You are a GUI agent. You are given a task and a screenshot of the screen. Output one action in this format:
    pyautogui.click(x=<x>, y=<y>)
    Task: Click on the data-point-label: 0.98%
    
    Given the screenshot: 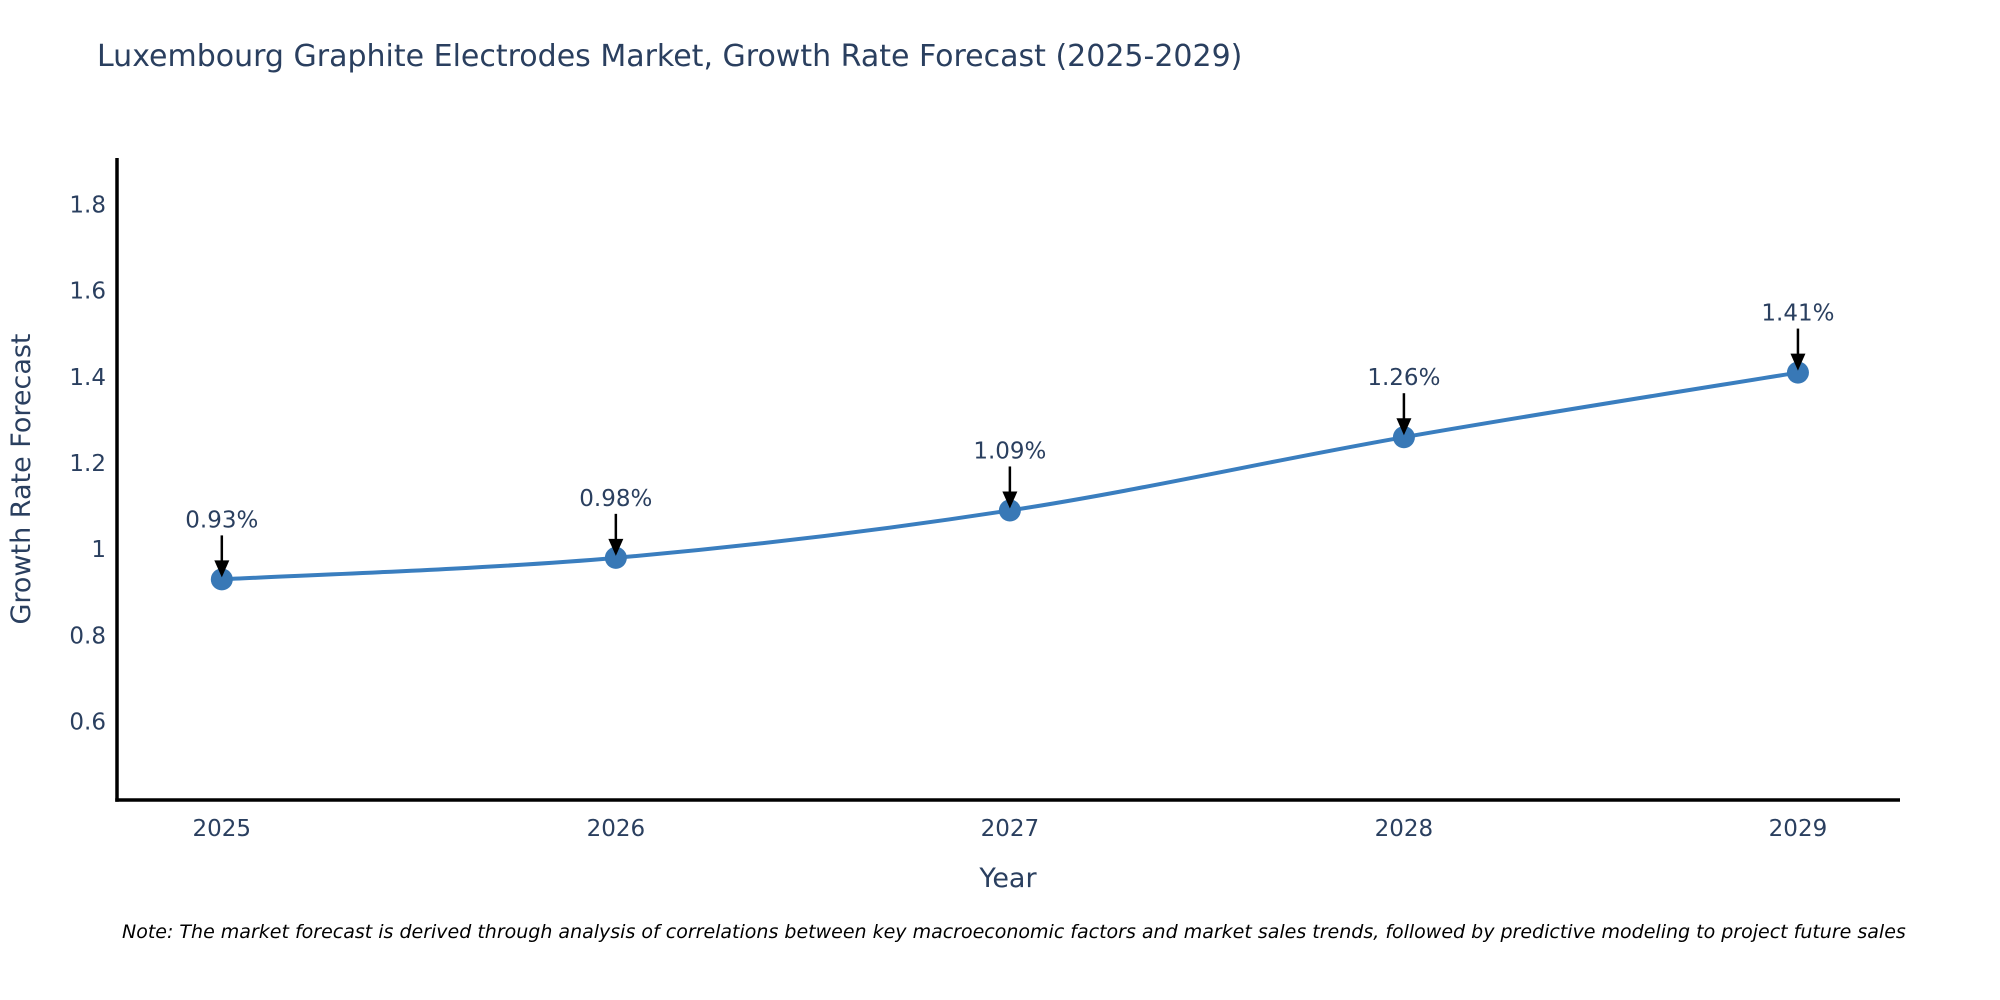 What is the action you would take?
    pyautogui.click(x=615, y=499)
    